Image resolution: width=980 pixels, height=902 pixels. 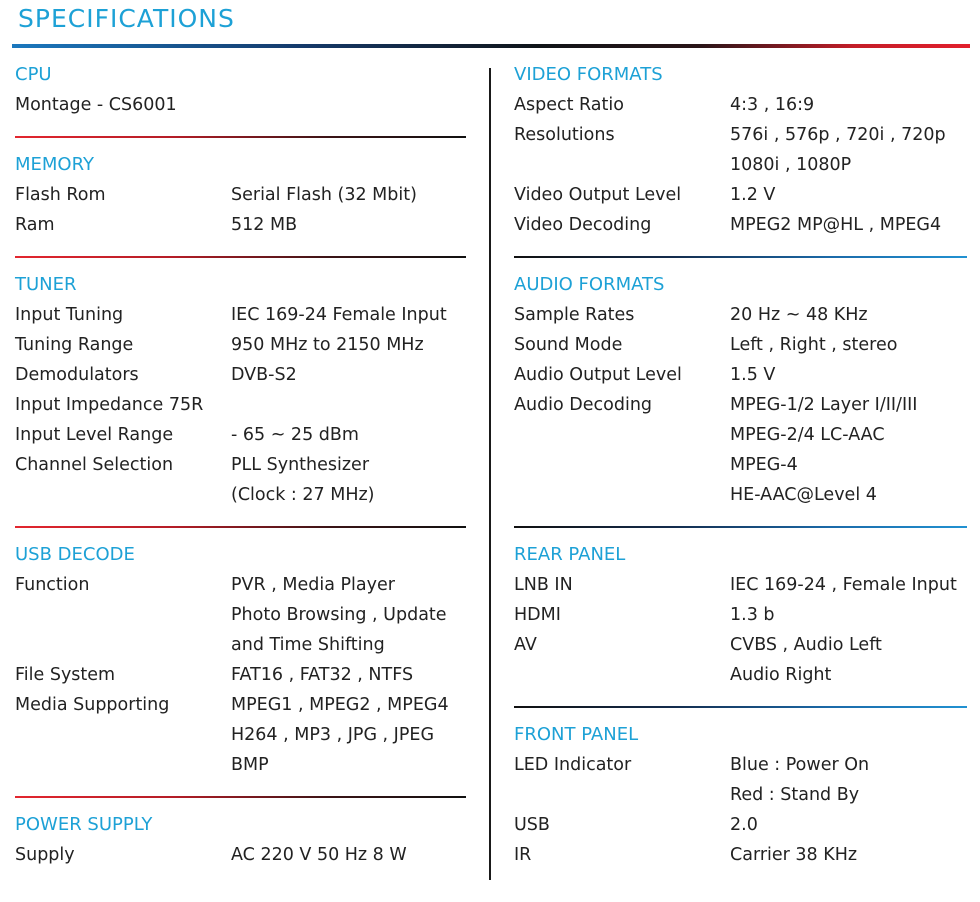 I want to click on spec-label: LED Indicator, so click(x=573, y=765).